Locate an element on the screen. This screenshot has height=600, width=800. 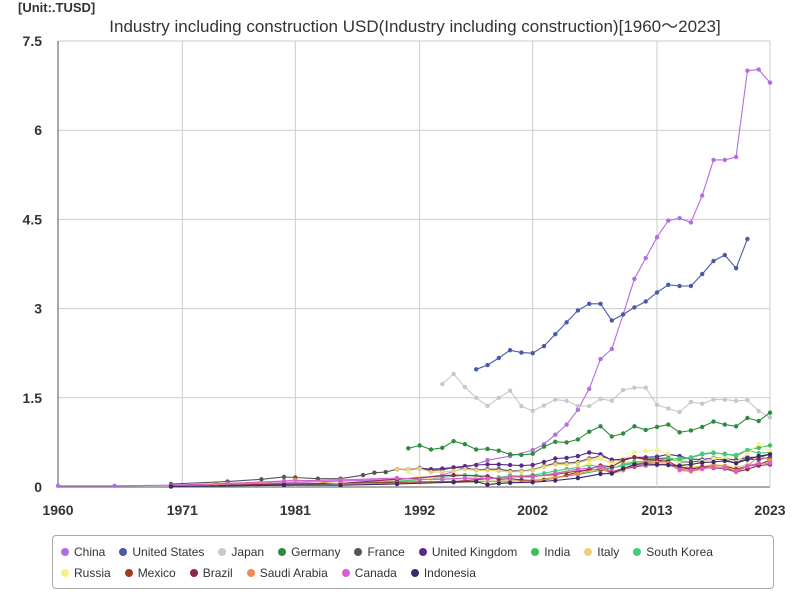
data-point-brazil is located at coordinates (453, 475).